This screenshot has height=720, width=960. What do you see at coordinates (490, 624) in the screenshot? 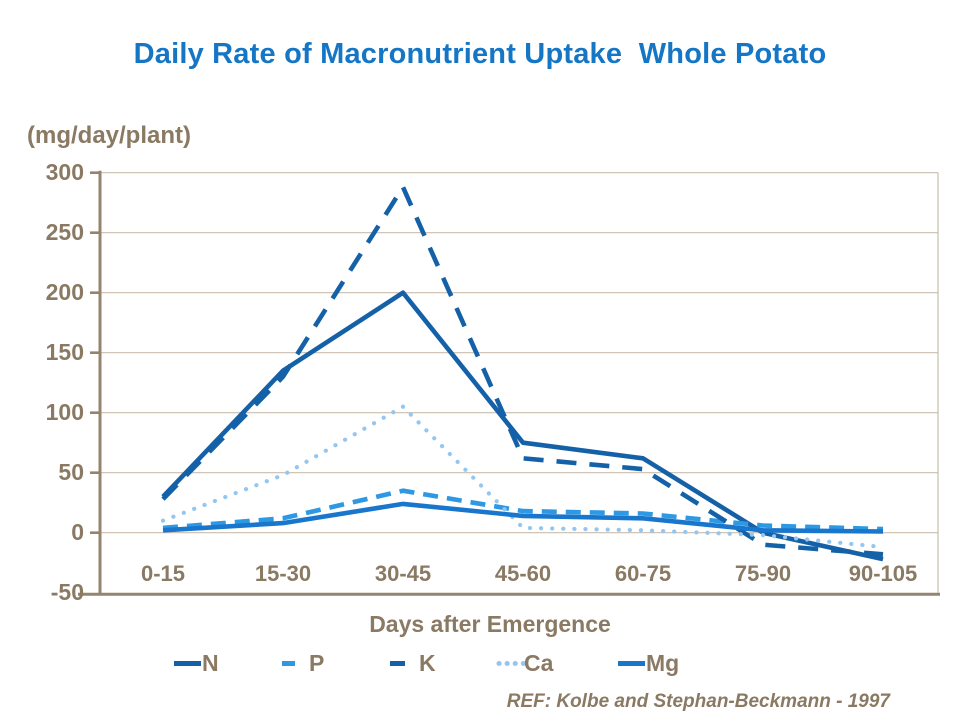
I see `x-axis-title: Days after Emergence` at bounding box center [490, 624].